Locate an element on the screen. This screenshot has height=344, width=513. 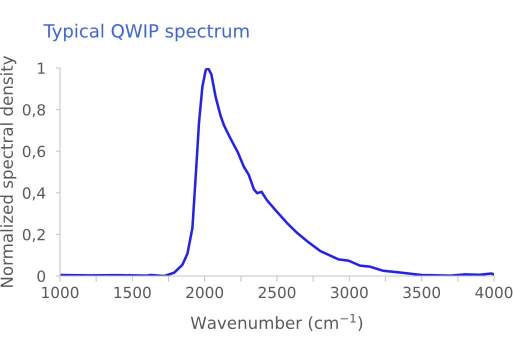
x-tick-label: 3000 is located at coordinates (349, 292).